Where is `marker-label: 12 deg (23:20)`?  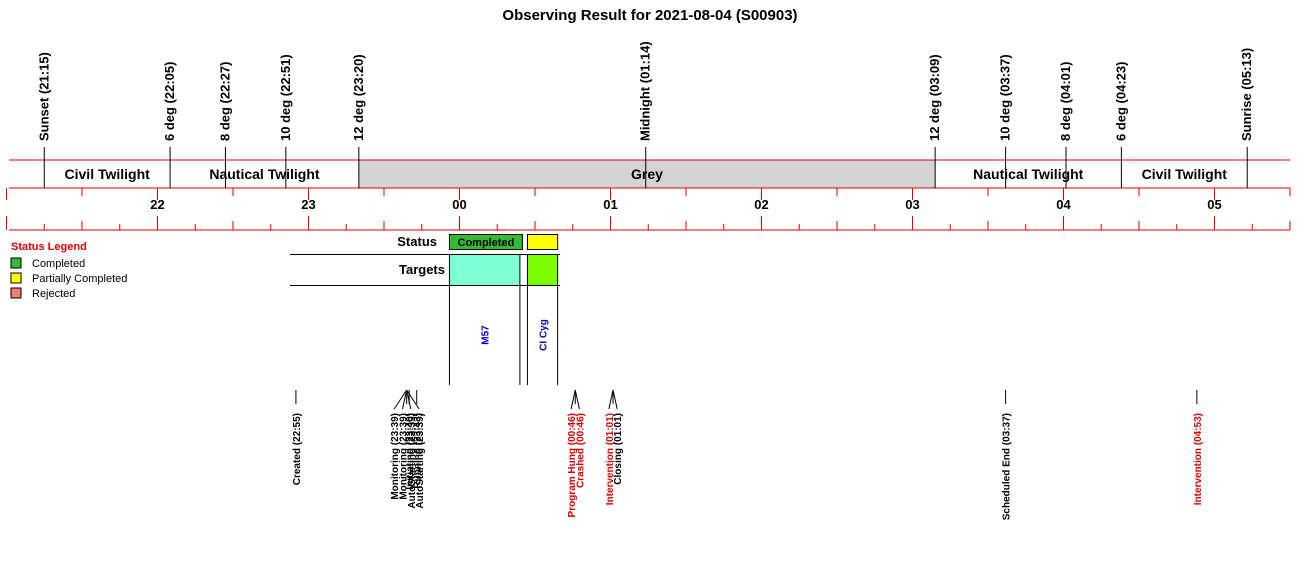 marker-label: 12 deg (23:20) is located at coordinates (358, 97).